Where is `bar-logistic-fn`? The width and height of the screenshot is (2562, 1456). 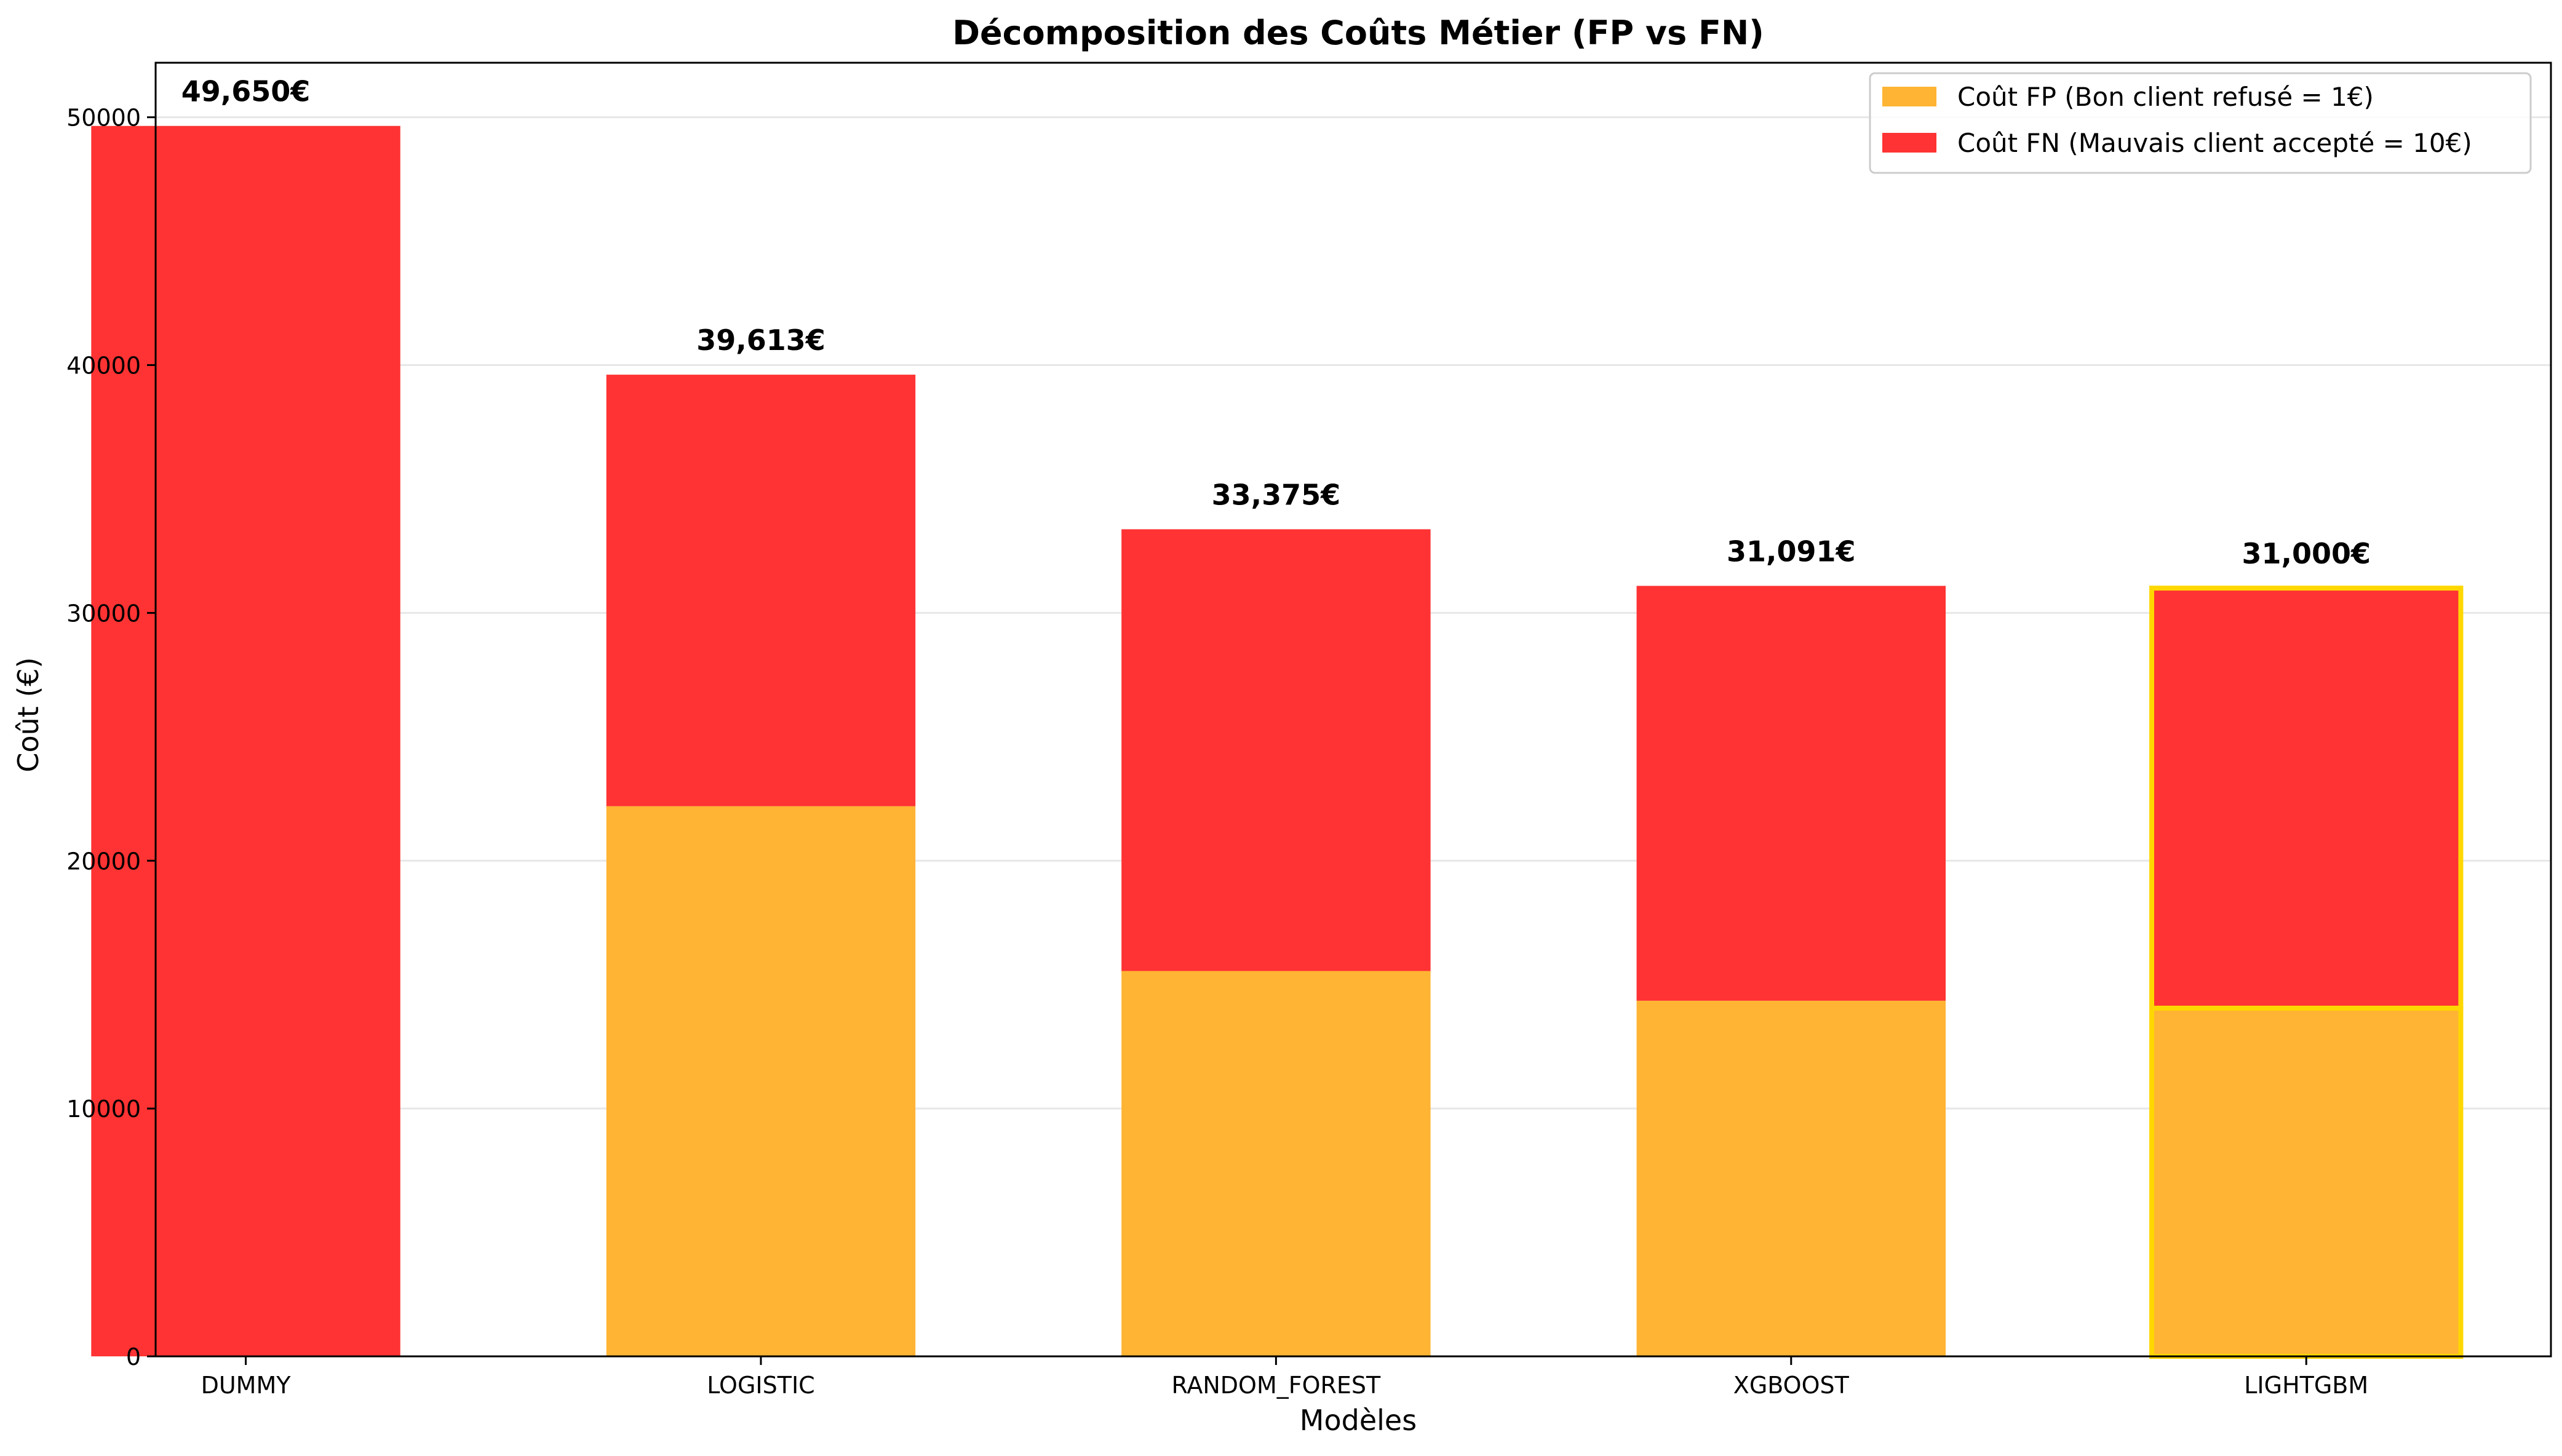 bar-logistic-fn is located at coordinates (761, 591).